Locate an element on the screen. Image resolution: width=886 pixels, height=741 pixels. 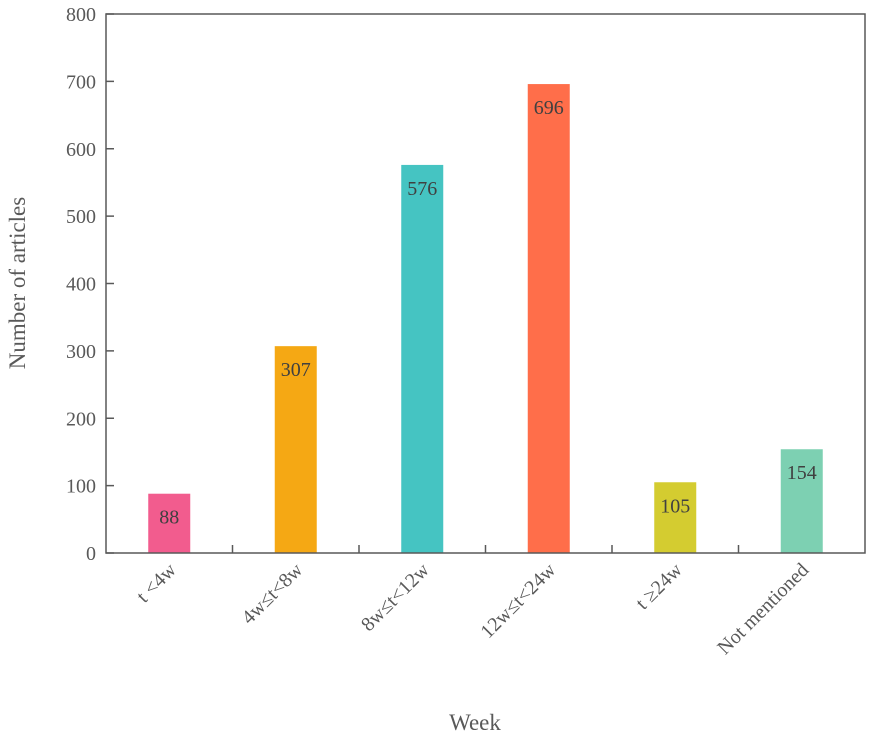
data-label: 307 is located at coordinates (296, 370).